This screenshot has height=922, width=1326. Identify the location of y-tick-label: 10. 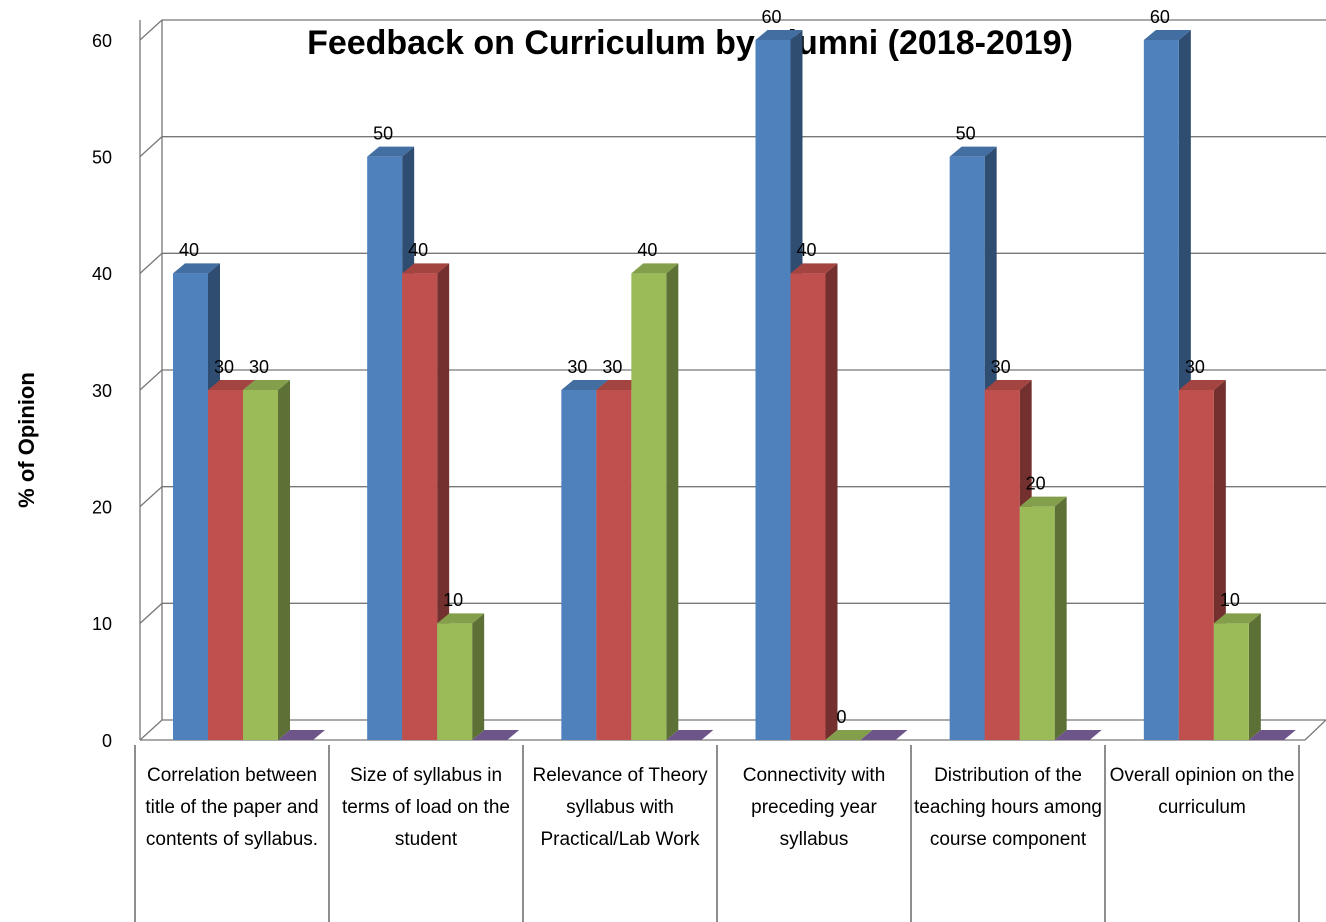
(102, 624).